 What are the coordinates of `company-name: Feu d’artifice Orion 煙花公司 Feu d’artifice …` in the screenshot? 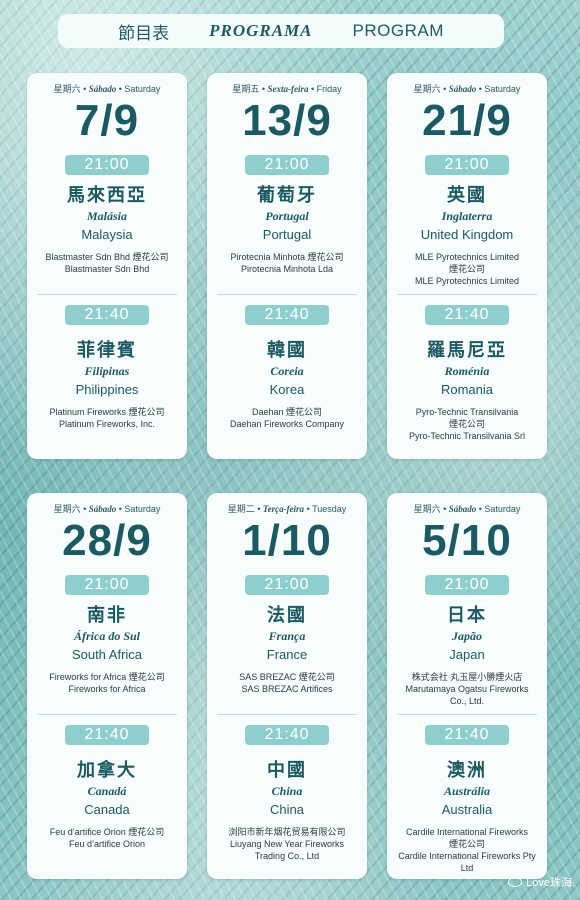 It's located at (107, 838).